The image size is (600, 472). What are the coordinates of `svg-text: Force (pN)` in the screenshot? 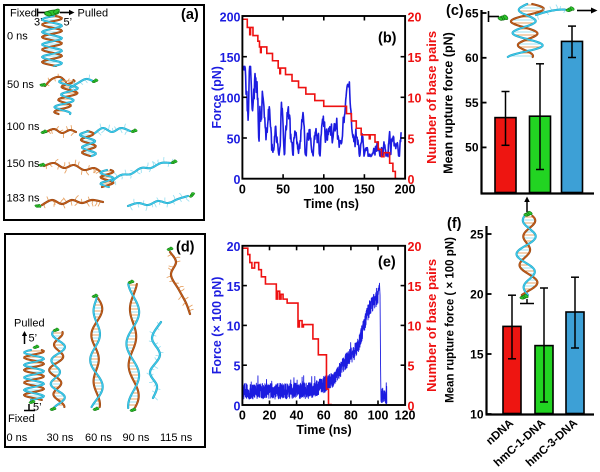 It's located at (217, 97).